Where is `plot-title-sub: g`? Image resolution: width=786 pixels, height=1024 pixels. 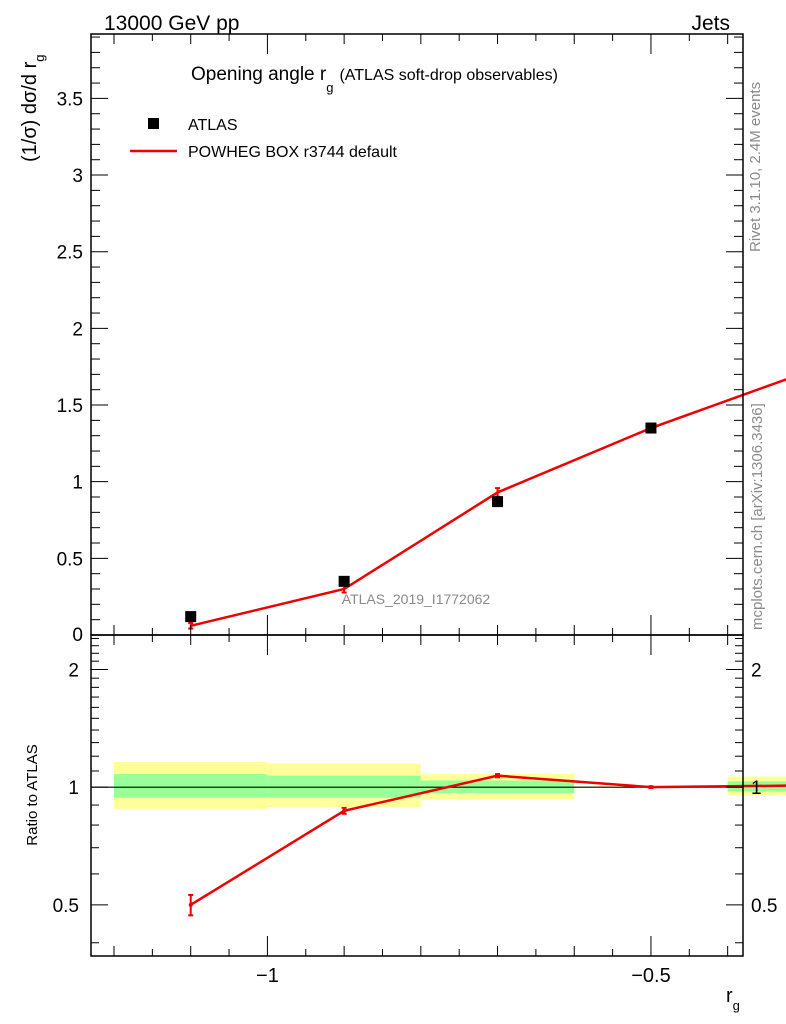 plot-title-sub: g is located at coordinates (329, 87).